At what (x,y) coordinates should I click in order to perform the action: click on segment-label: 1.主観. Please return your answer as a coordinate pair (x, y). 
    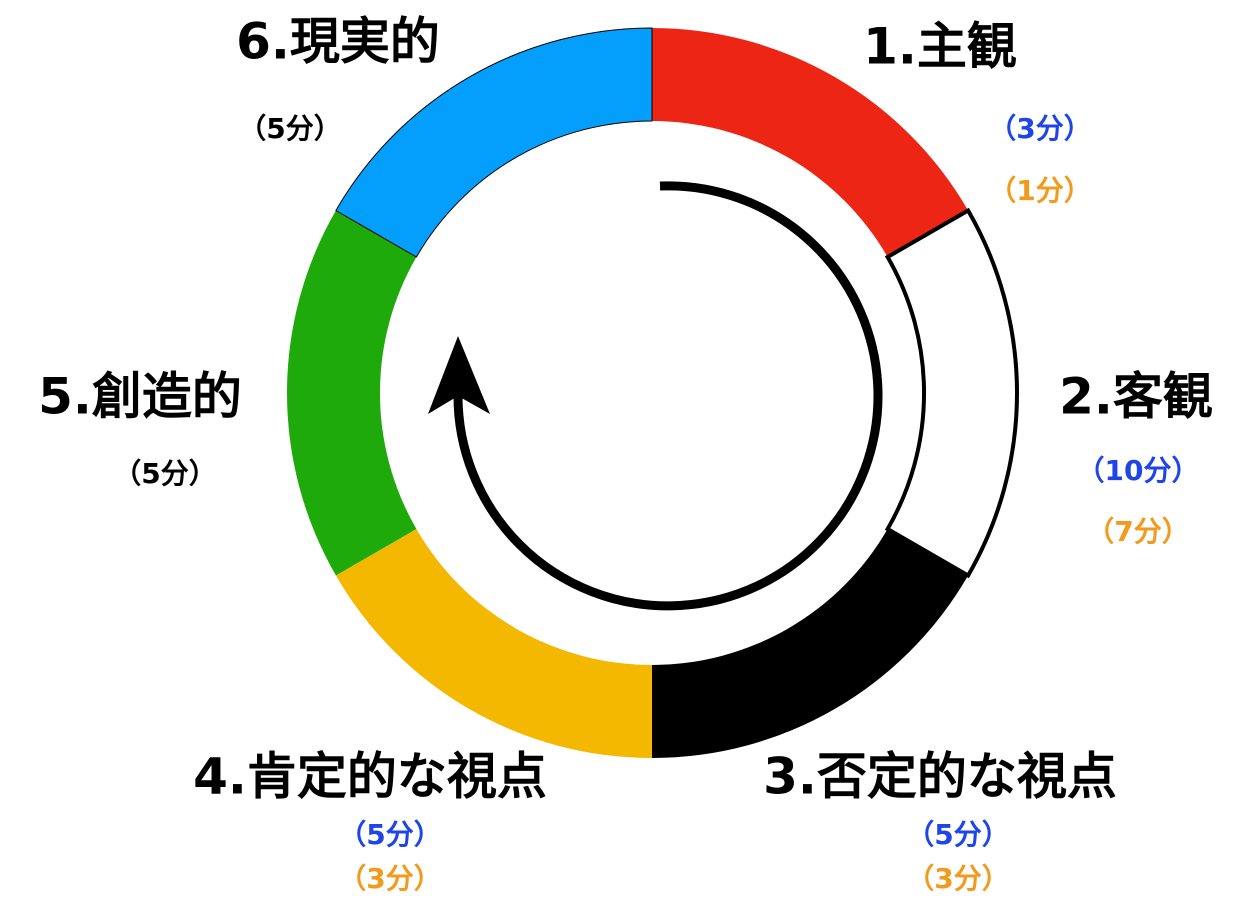
    Looking at the image, I should click on (940, 47).